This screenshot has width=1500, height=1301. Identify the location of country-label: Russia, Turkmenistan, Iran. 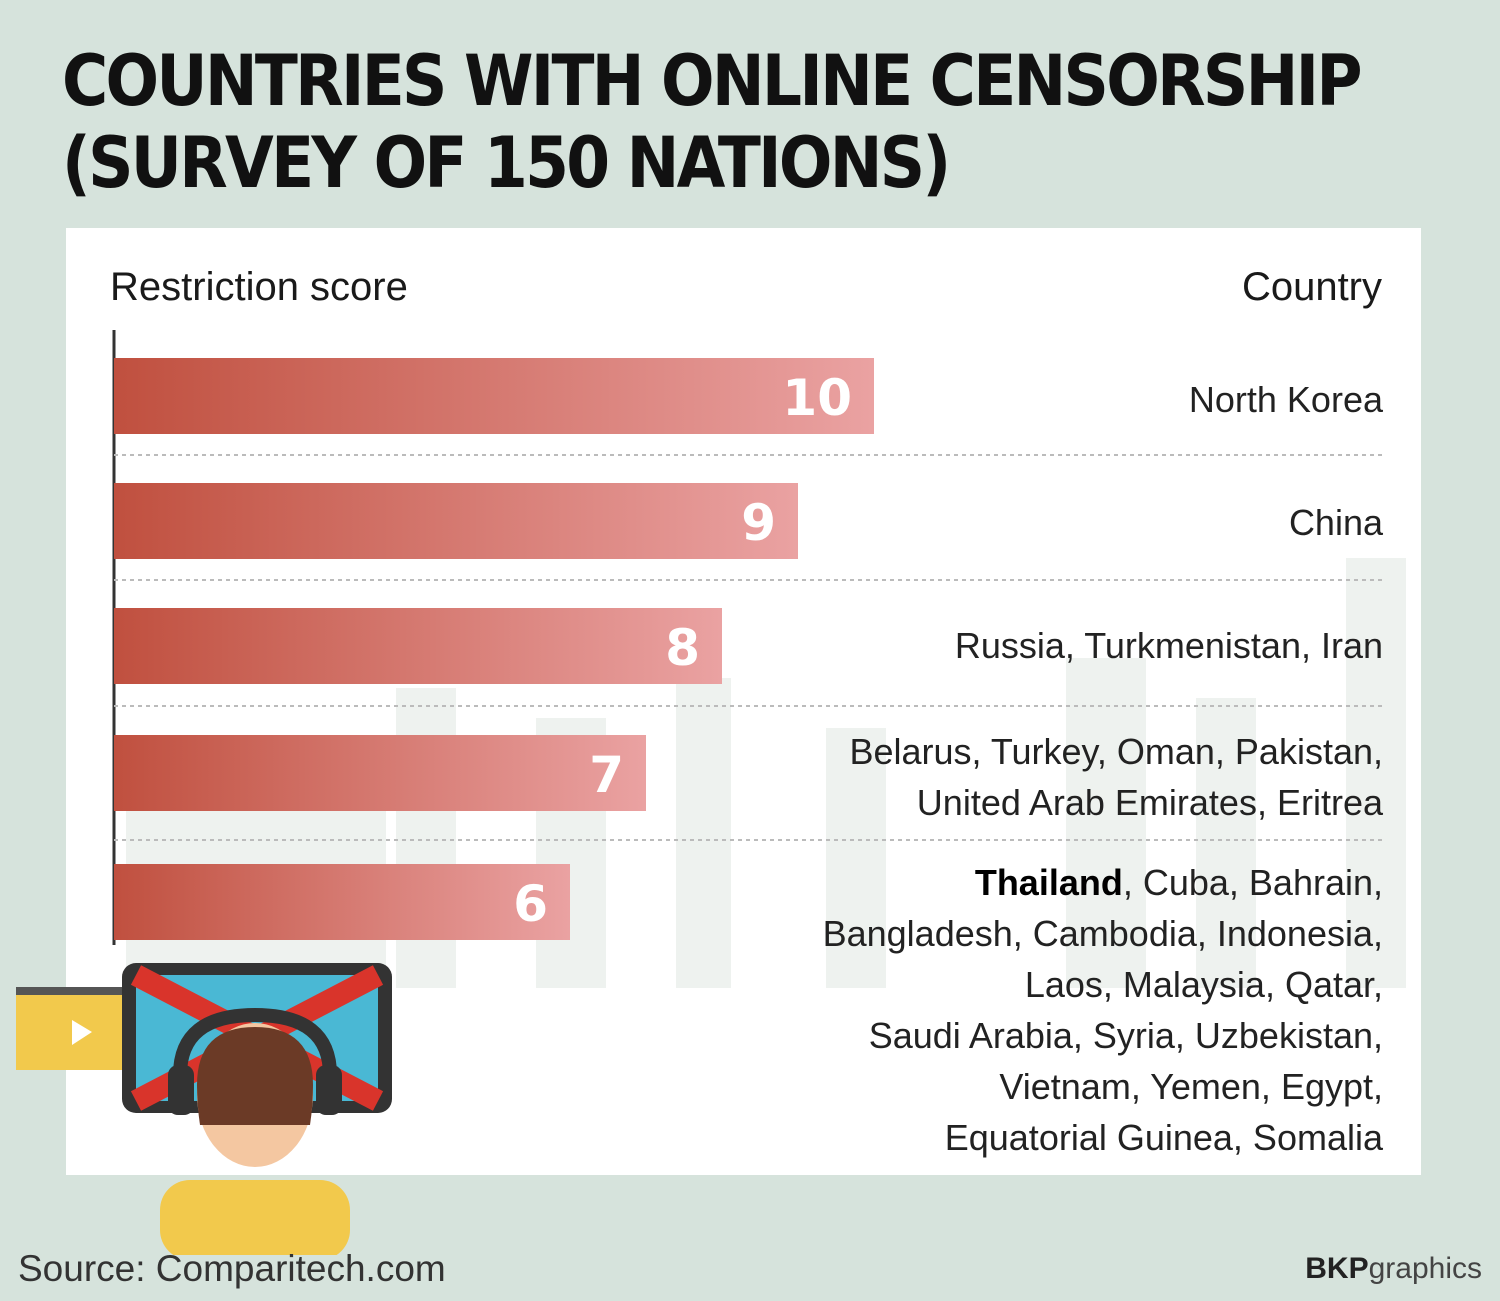
(1169, 645).